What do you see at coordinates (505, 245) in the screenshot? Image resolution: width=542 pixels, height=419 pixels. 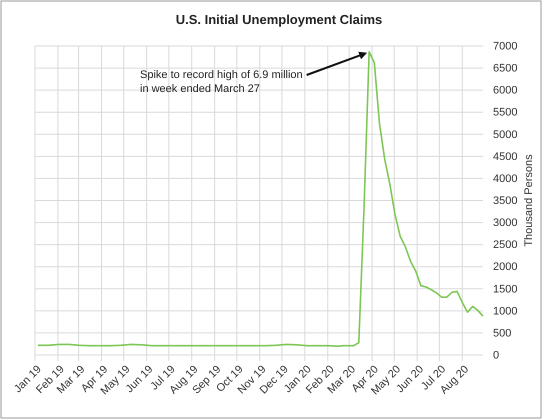 I see `y-tick-label: 2500` at bounding box center [505, 245].